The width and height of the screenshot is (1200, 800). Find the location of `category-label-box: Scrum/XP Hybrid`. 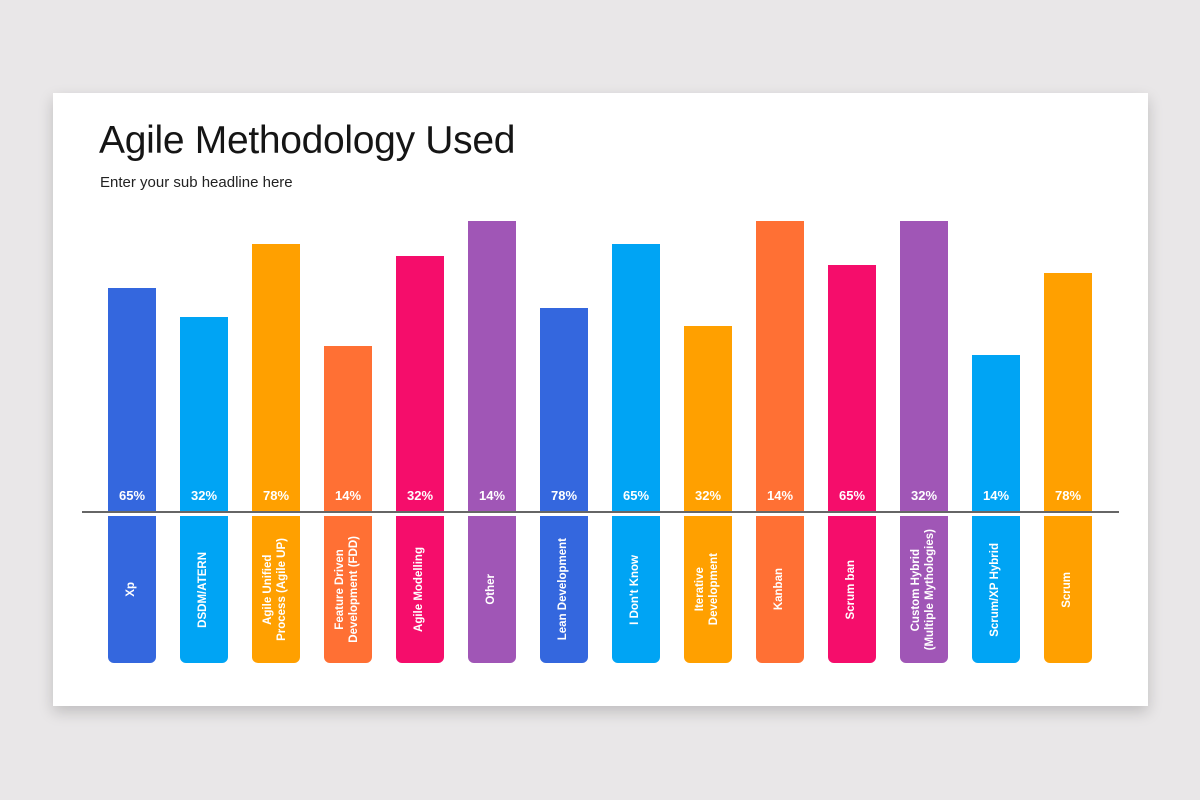

category-label-box: Scrum/XP Hybrid is located at coordinates (996, 589).